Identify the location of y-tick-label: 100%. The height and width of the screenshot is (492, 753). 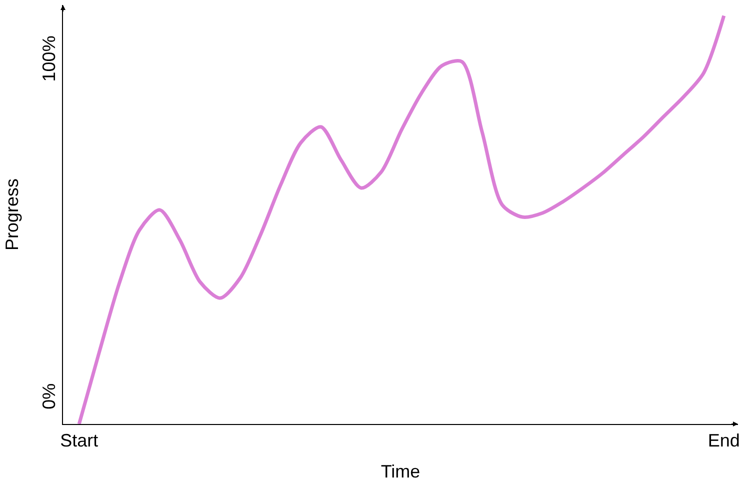
(48, 59).